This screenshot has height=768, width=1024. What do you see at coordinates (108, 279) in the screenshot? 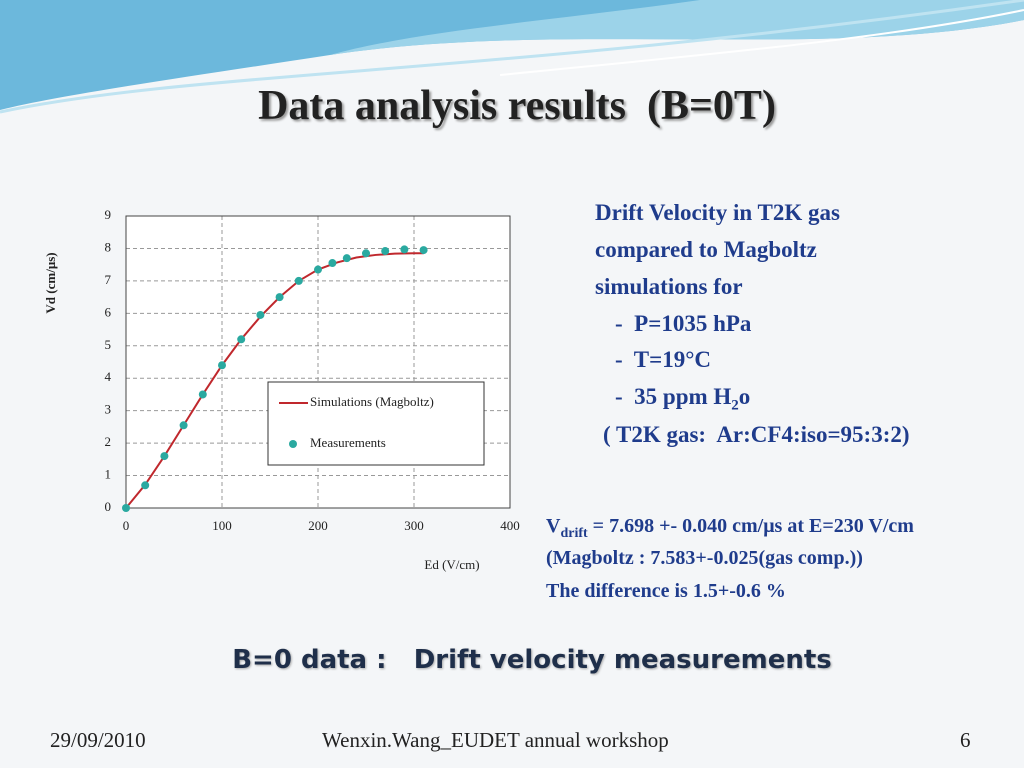
I see `y-tick-label: 7` at bounding box center [108, 279].